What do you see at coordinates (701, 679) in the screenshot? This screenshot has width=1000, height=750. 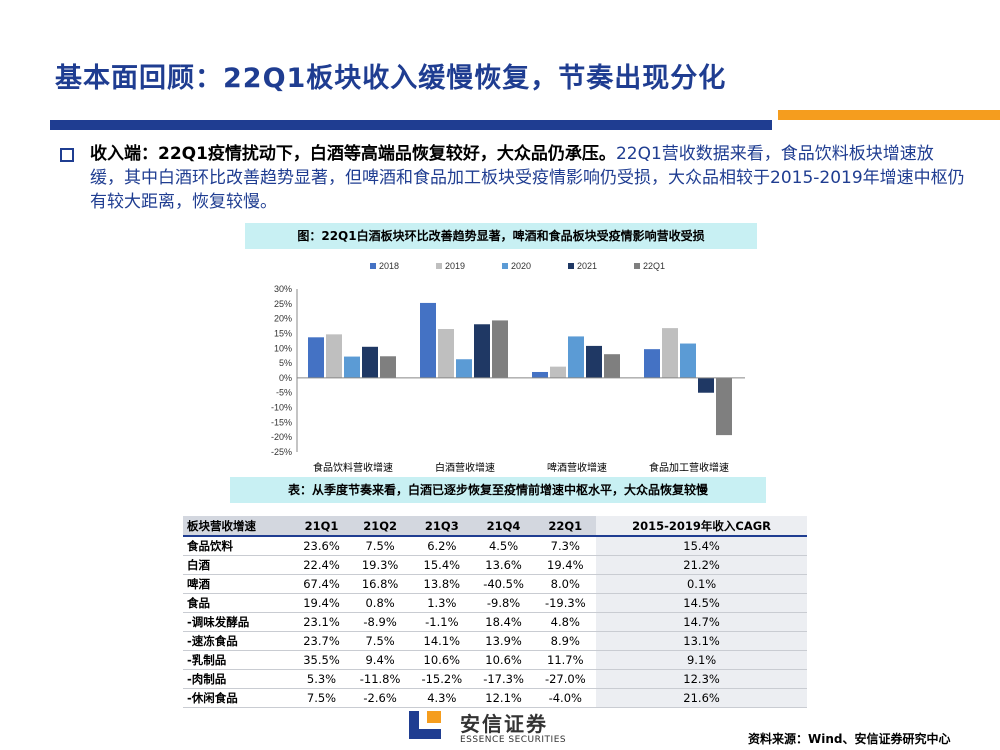 I see `table-cell: 12.3%` at bounding box center [701, 679].